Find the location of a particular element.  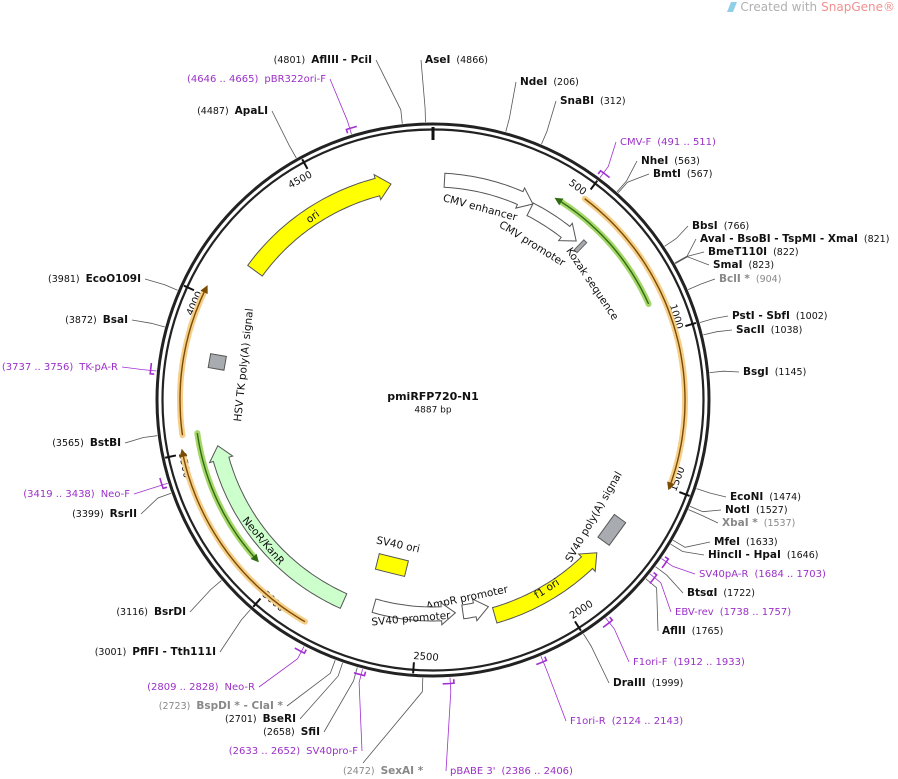

site-position: (823) is located at coordinates (762, 265).